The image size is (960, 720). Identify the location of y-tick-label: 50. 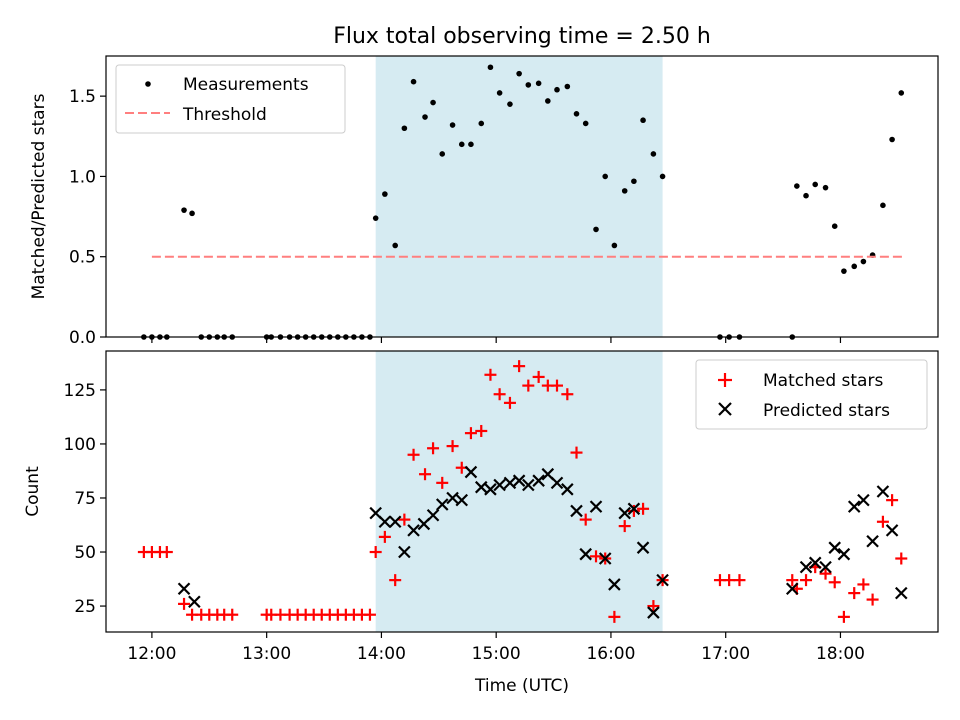
(85, 553).